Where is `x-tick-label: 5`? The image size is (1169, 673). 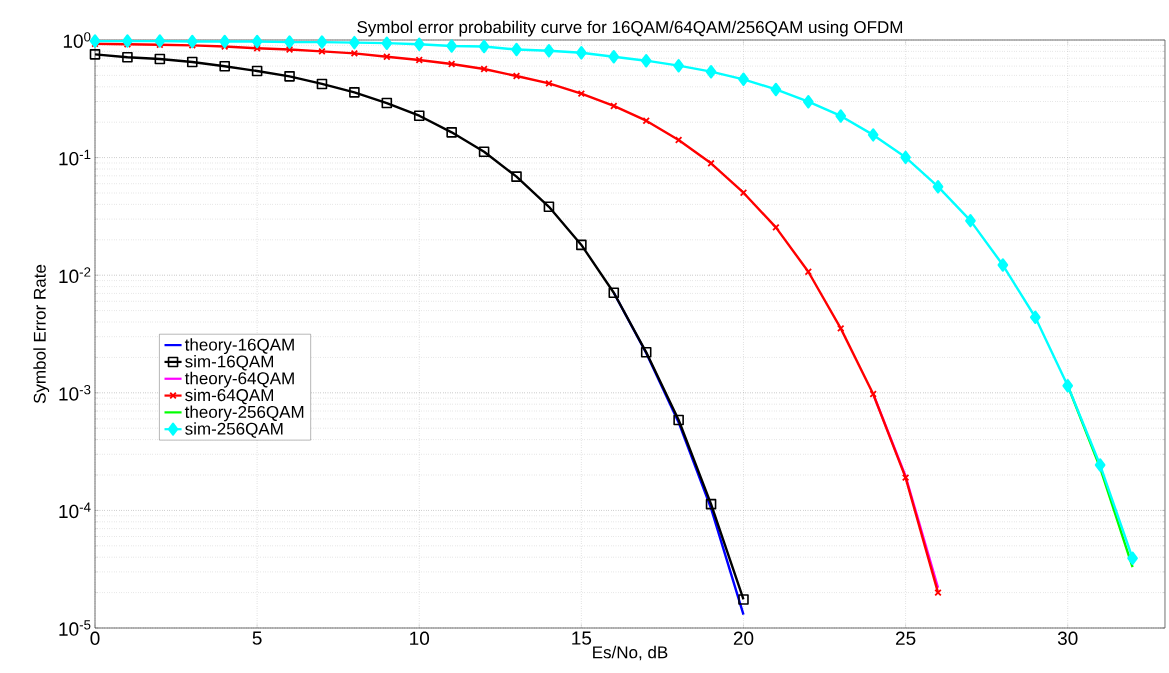
x-tick-label: 5 is located at coordinates (257, 638).